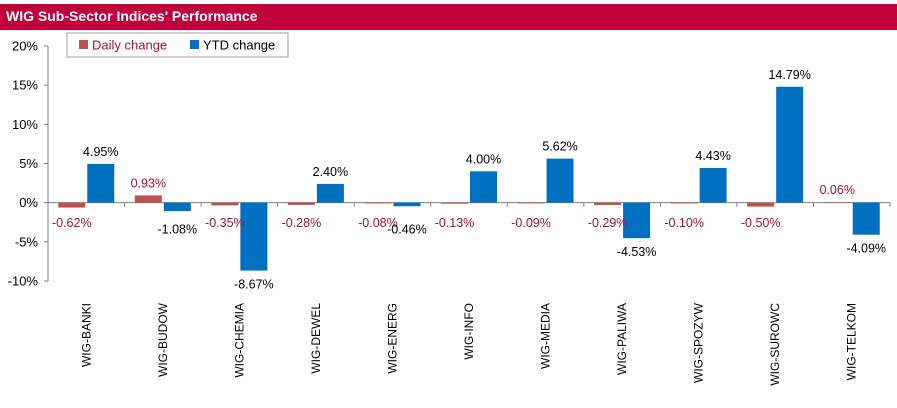  I want to click on category-label: WIG-TELKOM, so click(852, 341).